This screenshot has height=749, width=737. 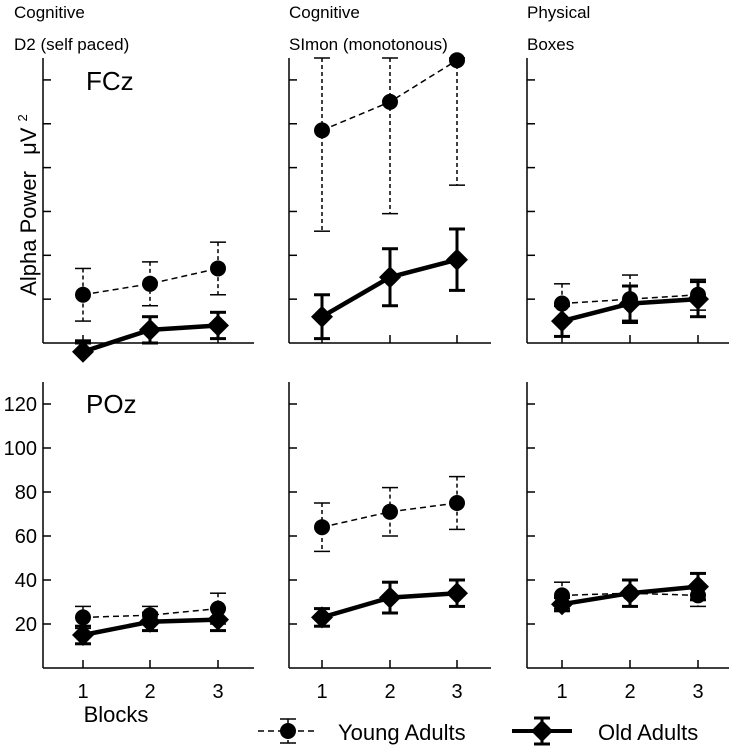 What do you see at coordinates (129, 542) in the screenshot?
I see `panel-r2c1: 20 40 60 80 100 120 1 2 3` at bounding box center [129, 542].